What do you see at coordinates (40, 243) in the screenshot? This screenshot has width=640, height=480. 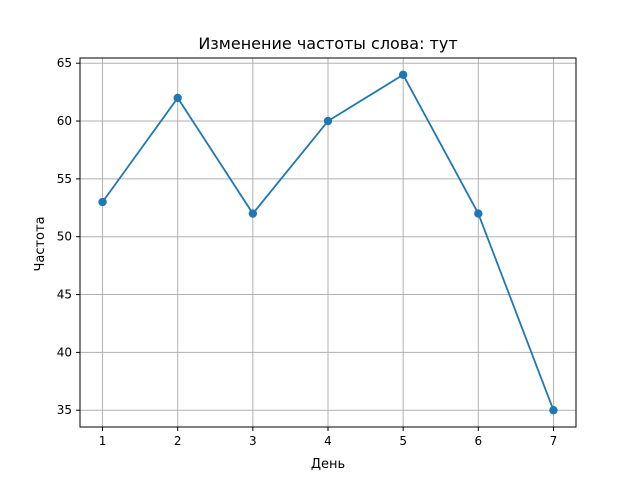 I see `y-axis-label: Частота` at bounding box center [40, 243].